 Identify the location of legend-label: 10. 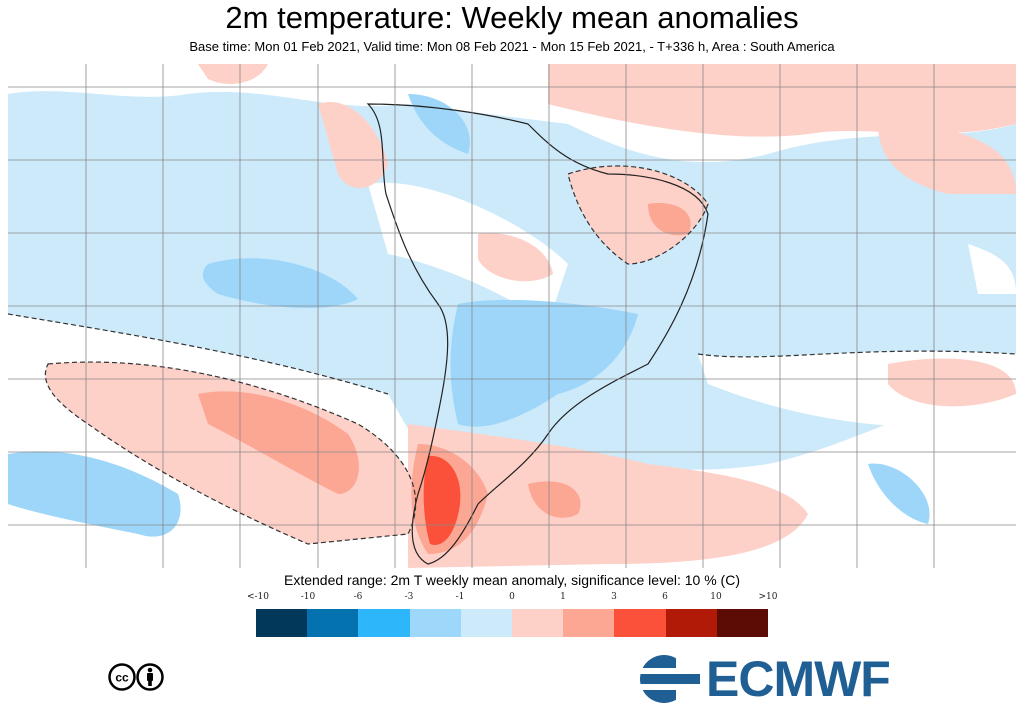
(716, 597).